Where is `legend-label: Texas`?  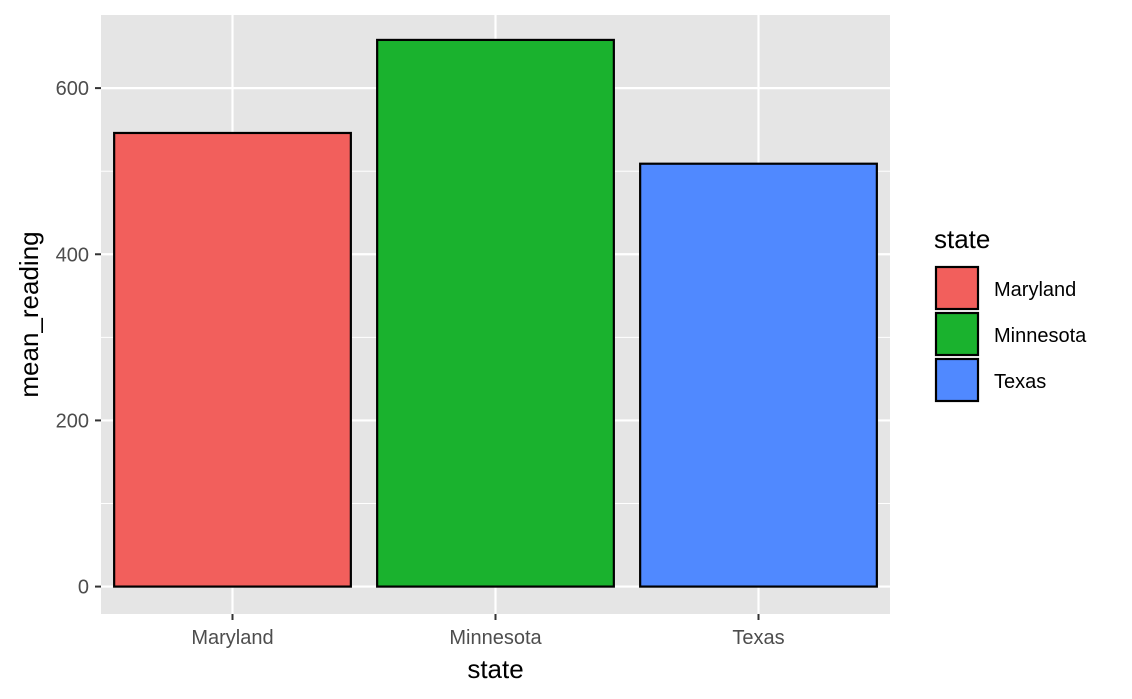
legend-label: Texas is located at coordinates (1020, 382).